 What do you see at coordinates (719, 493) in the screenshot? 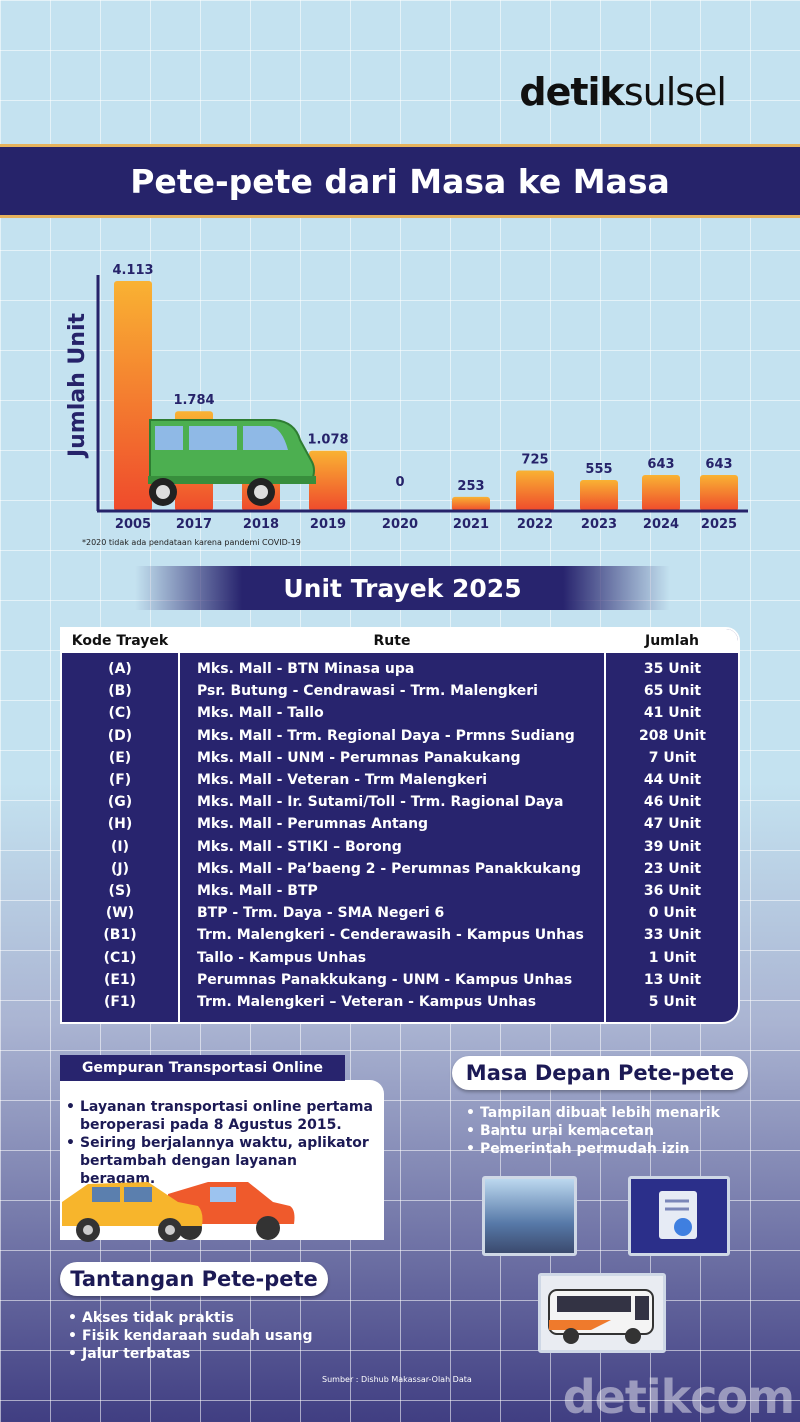
I see `bar-2025` at bounding box center [719, 493].